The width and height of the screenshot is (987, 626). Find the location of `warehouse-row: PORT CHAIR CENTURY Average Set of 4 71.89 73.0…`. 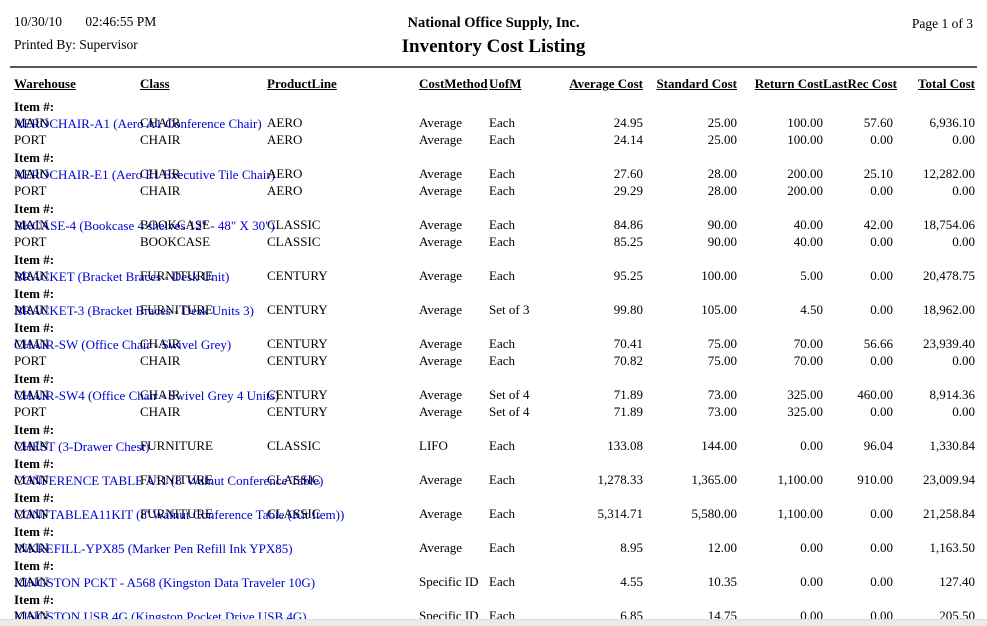

warehouse-row: PORT CHAIR CENTURY Average Set of 4 71.89 73.0… is located at coordinates (494, 412).